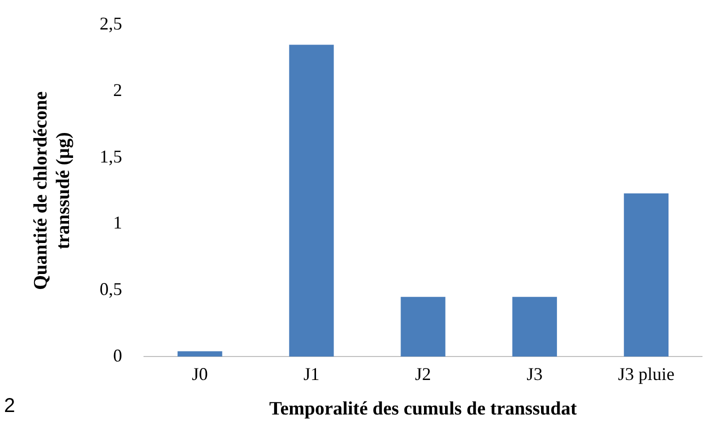  Describe the element at coordinates (423, 409) in the screenshot. I see `x-axis-title: Temporalité des cumuls de transsudat` at that location.